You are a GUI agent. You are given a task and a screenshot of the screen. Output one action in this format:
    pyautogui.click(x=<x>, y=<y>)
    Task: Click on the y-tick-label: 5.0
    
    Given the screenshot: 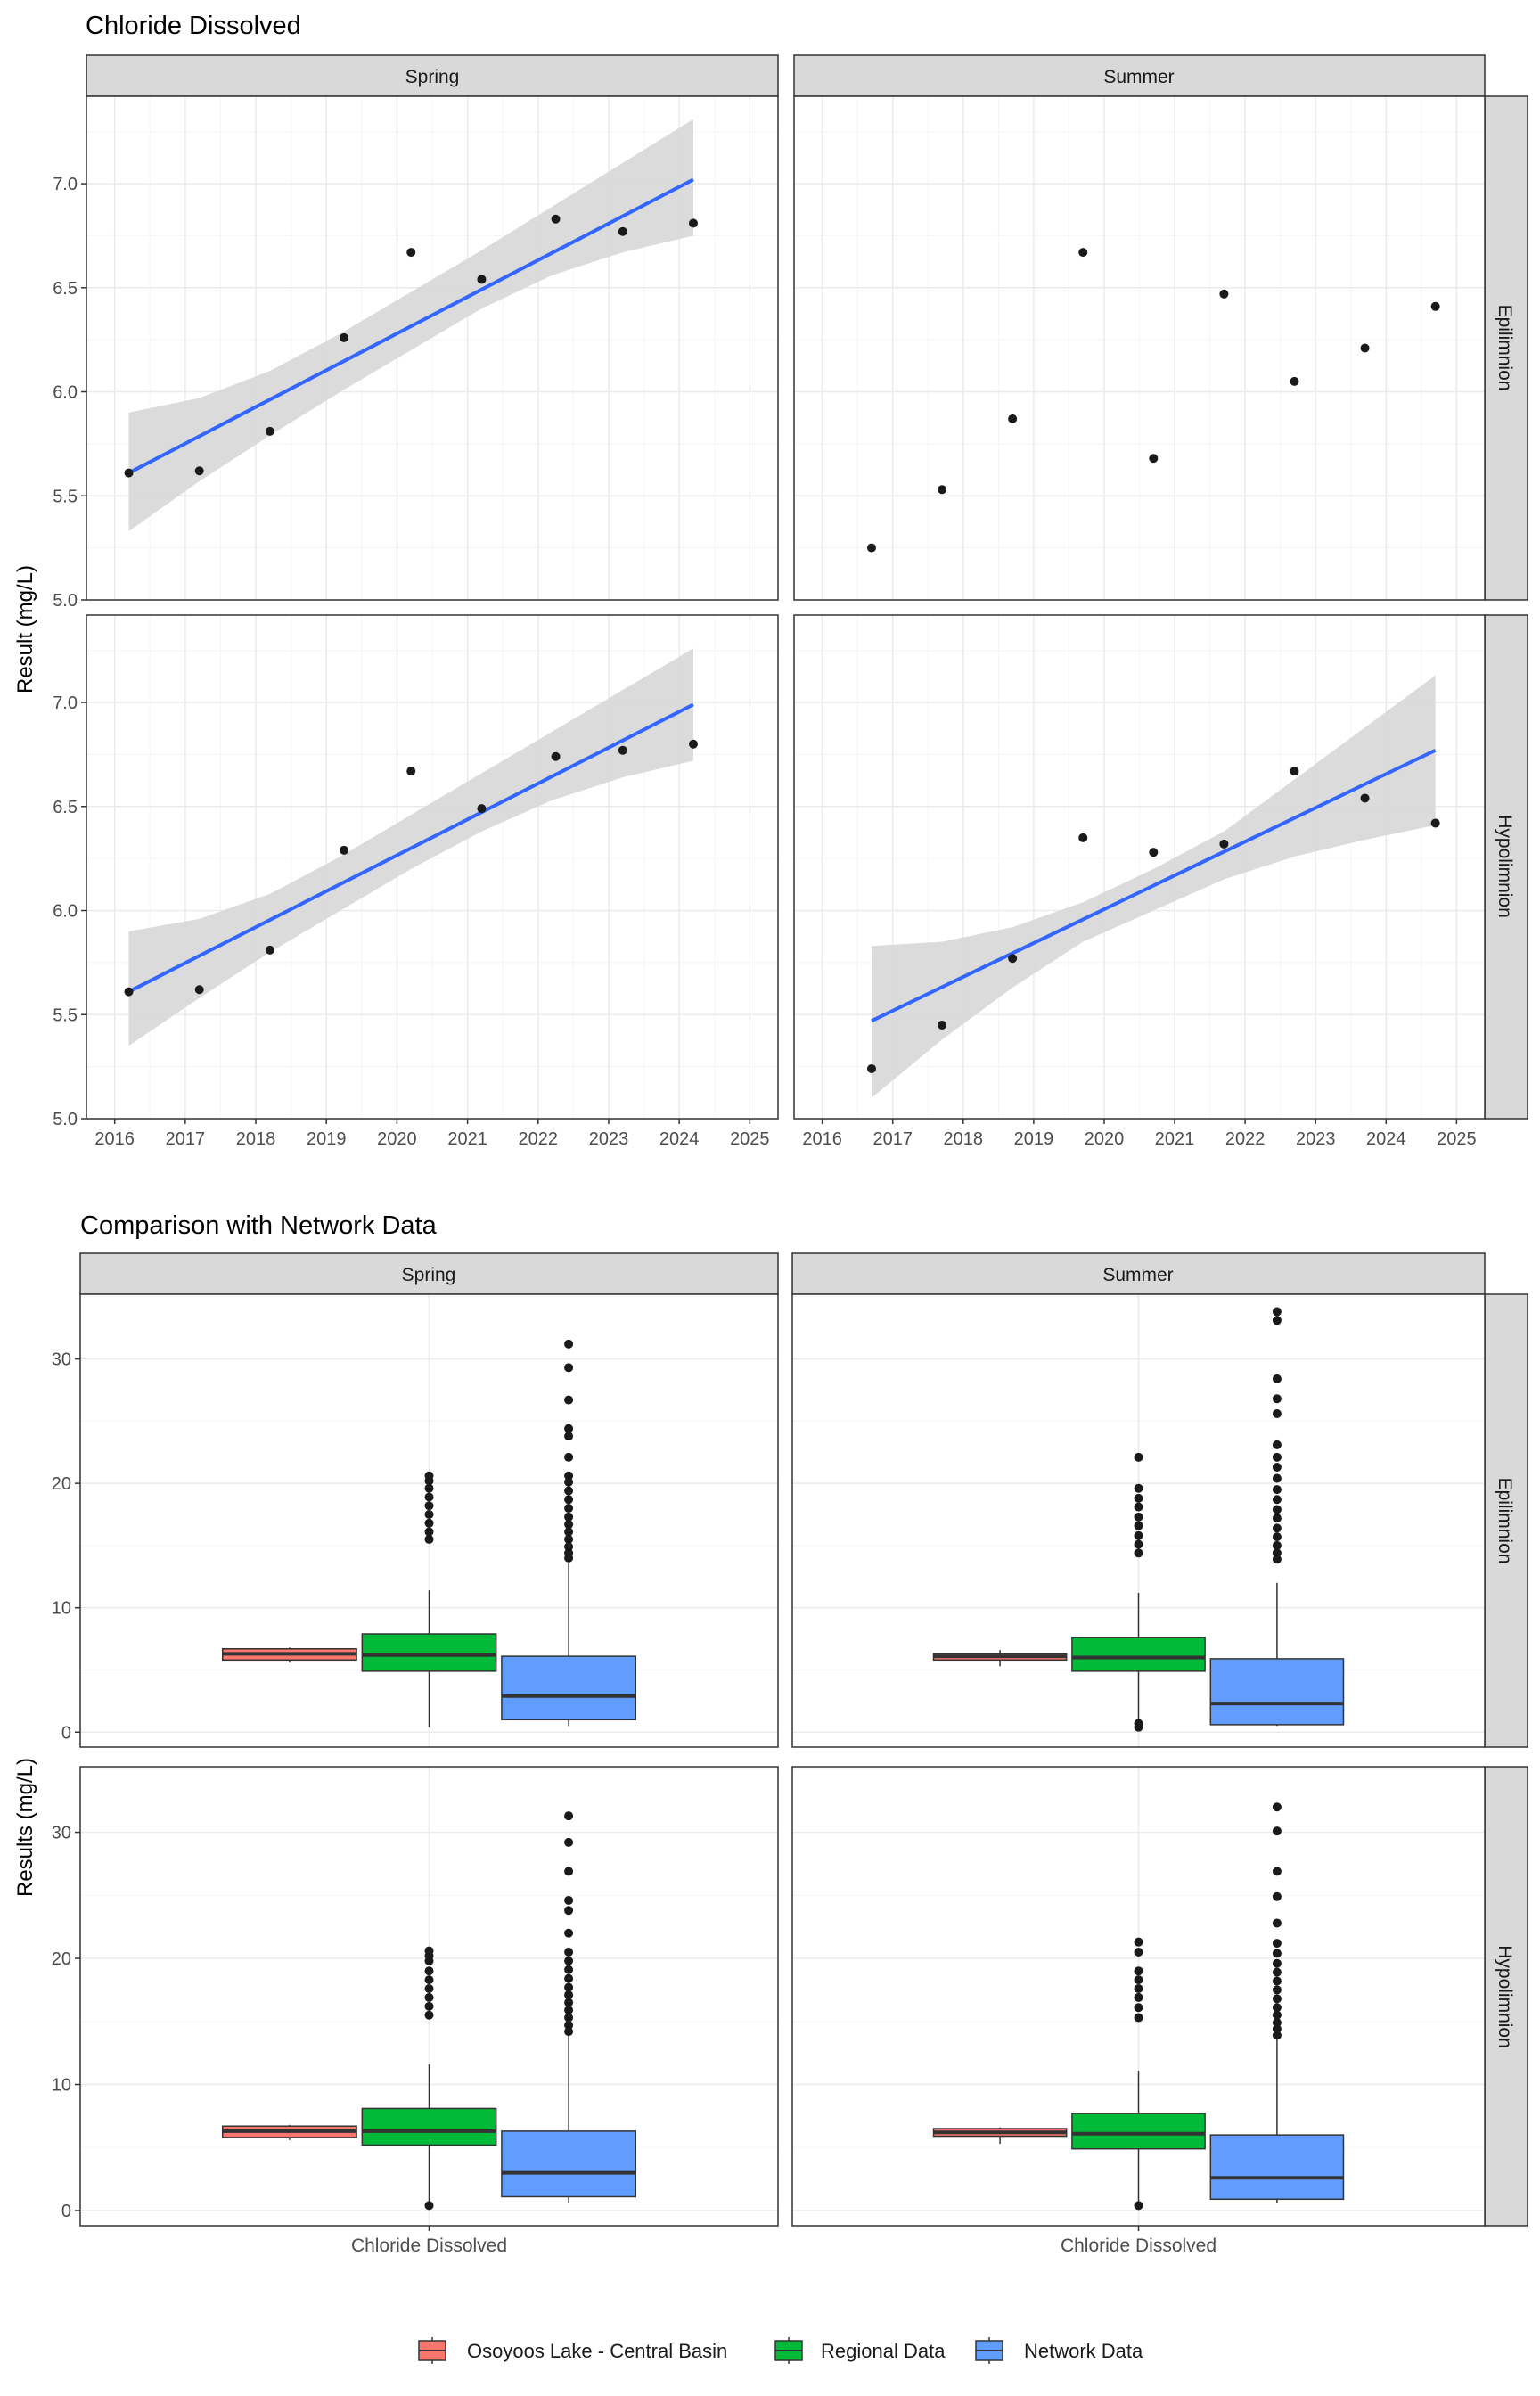 What is the action you would take?
    pyautogui.click(x=65, y=601)
    